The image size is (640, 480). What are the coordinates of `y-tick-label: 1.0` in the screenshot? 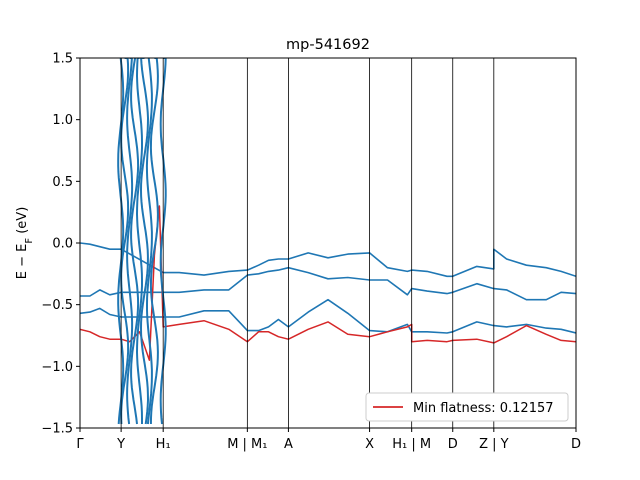 It's located at (62, 120).